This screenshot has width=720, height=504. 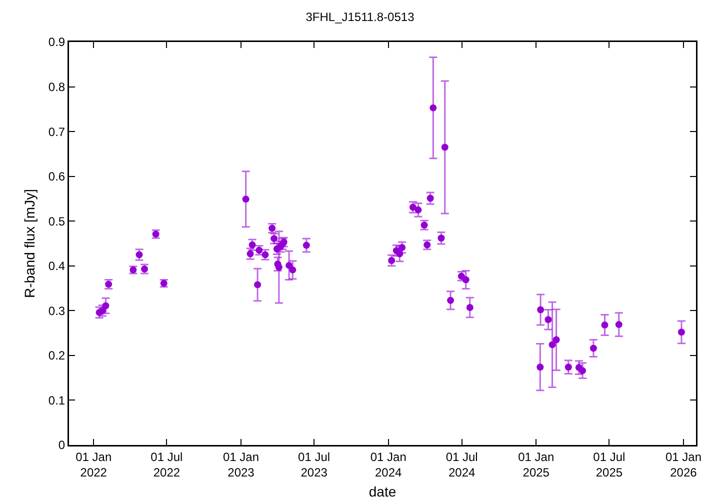 What do you see at coordinates (57, 42) in the screenshot?
I see `y-tick-label: 0.9` at bounding box center [57, 42].